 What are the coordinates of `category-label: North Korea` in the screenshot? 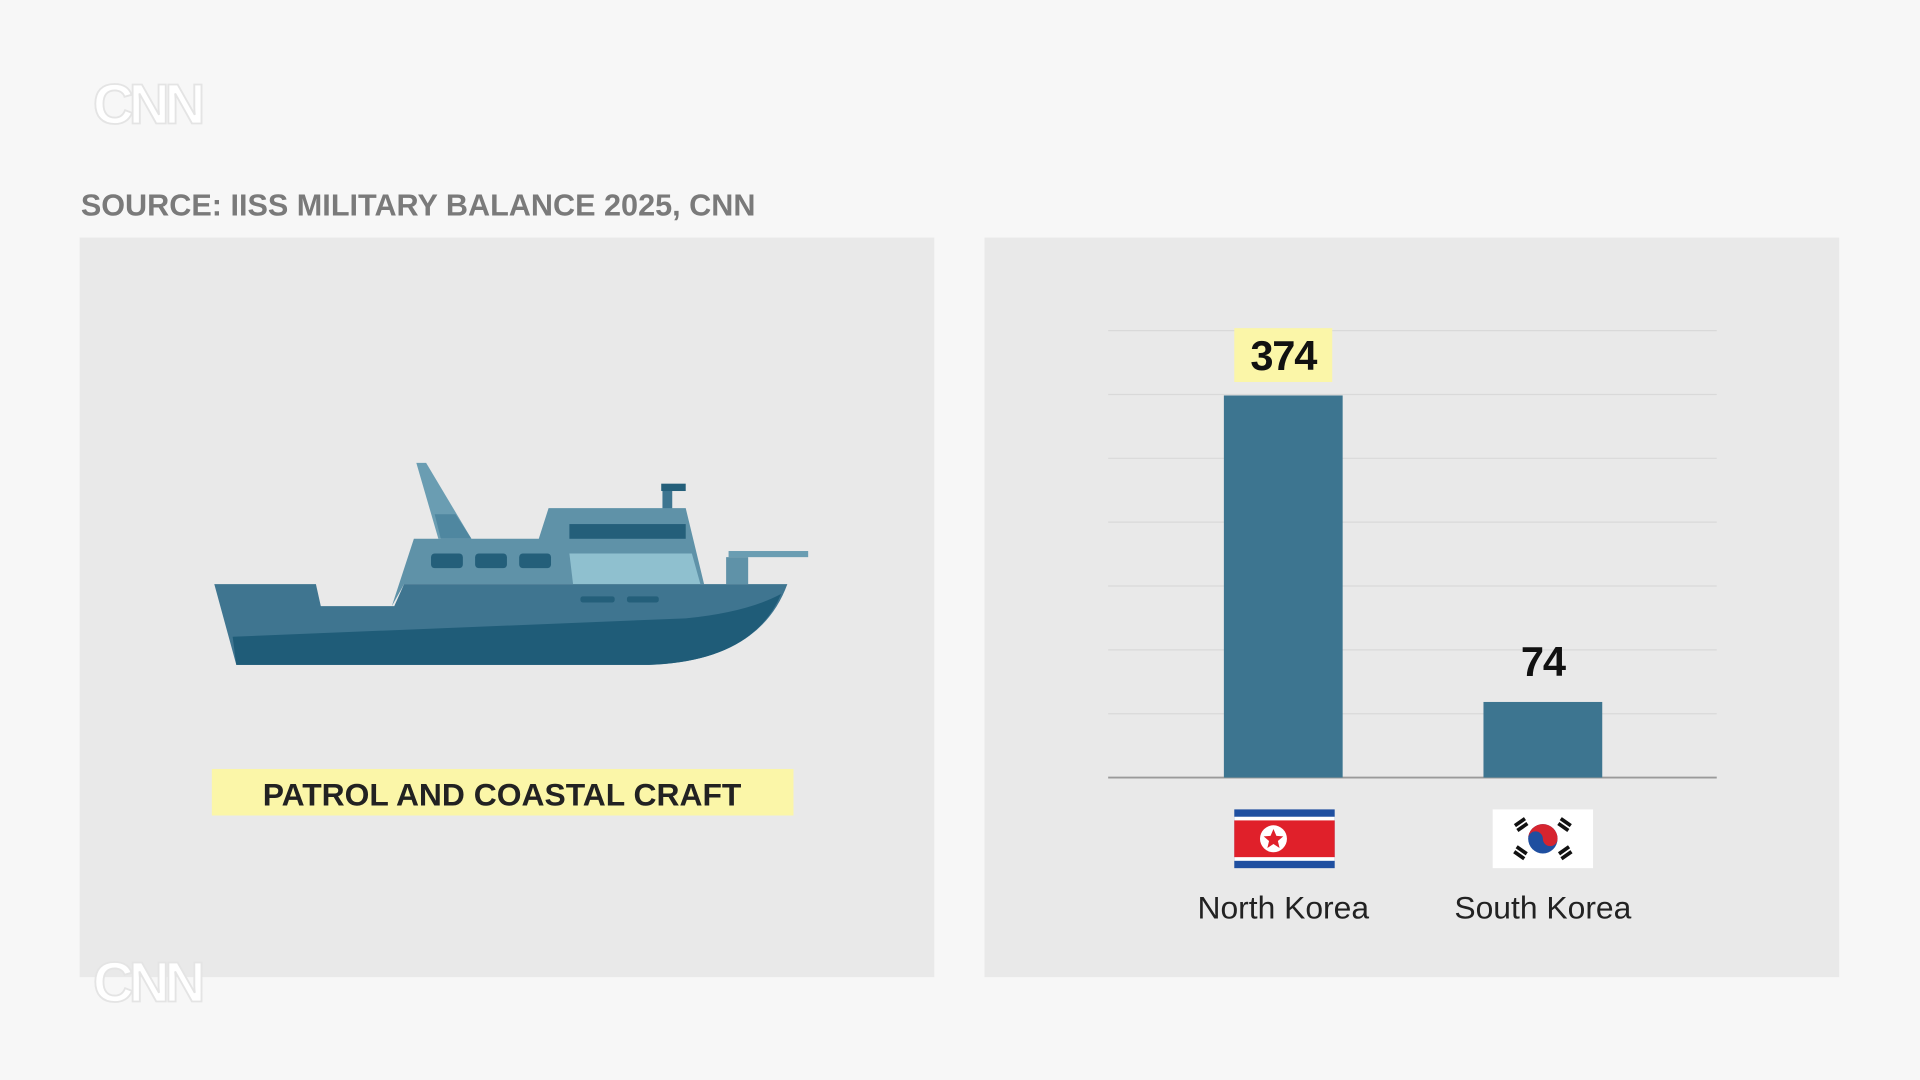 It's located at (1283, 907).